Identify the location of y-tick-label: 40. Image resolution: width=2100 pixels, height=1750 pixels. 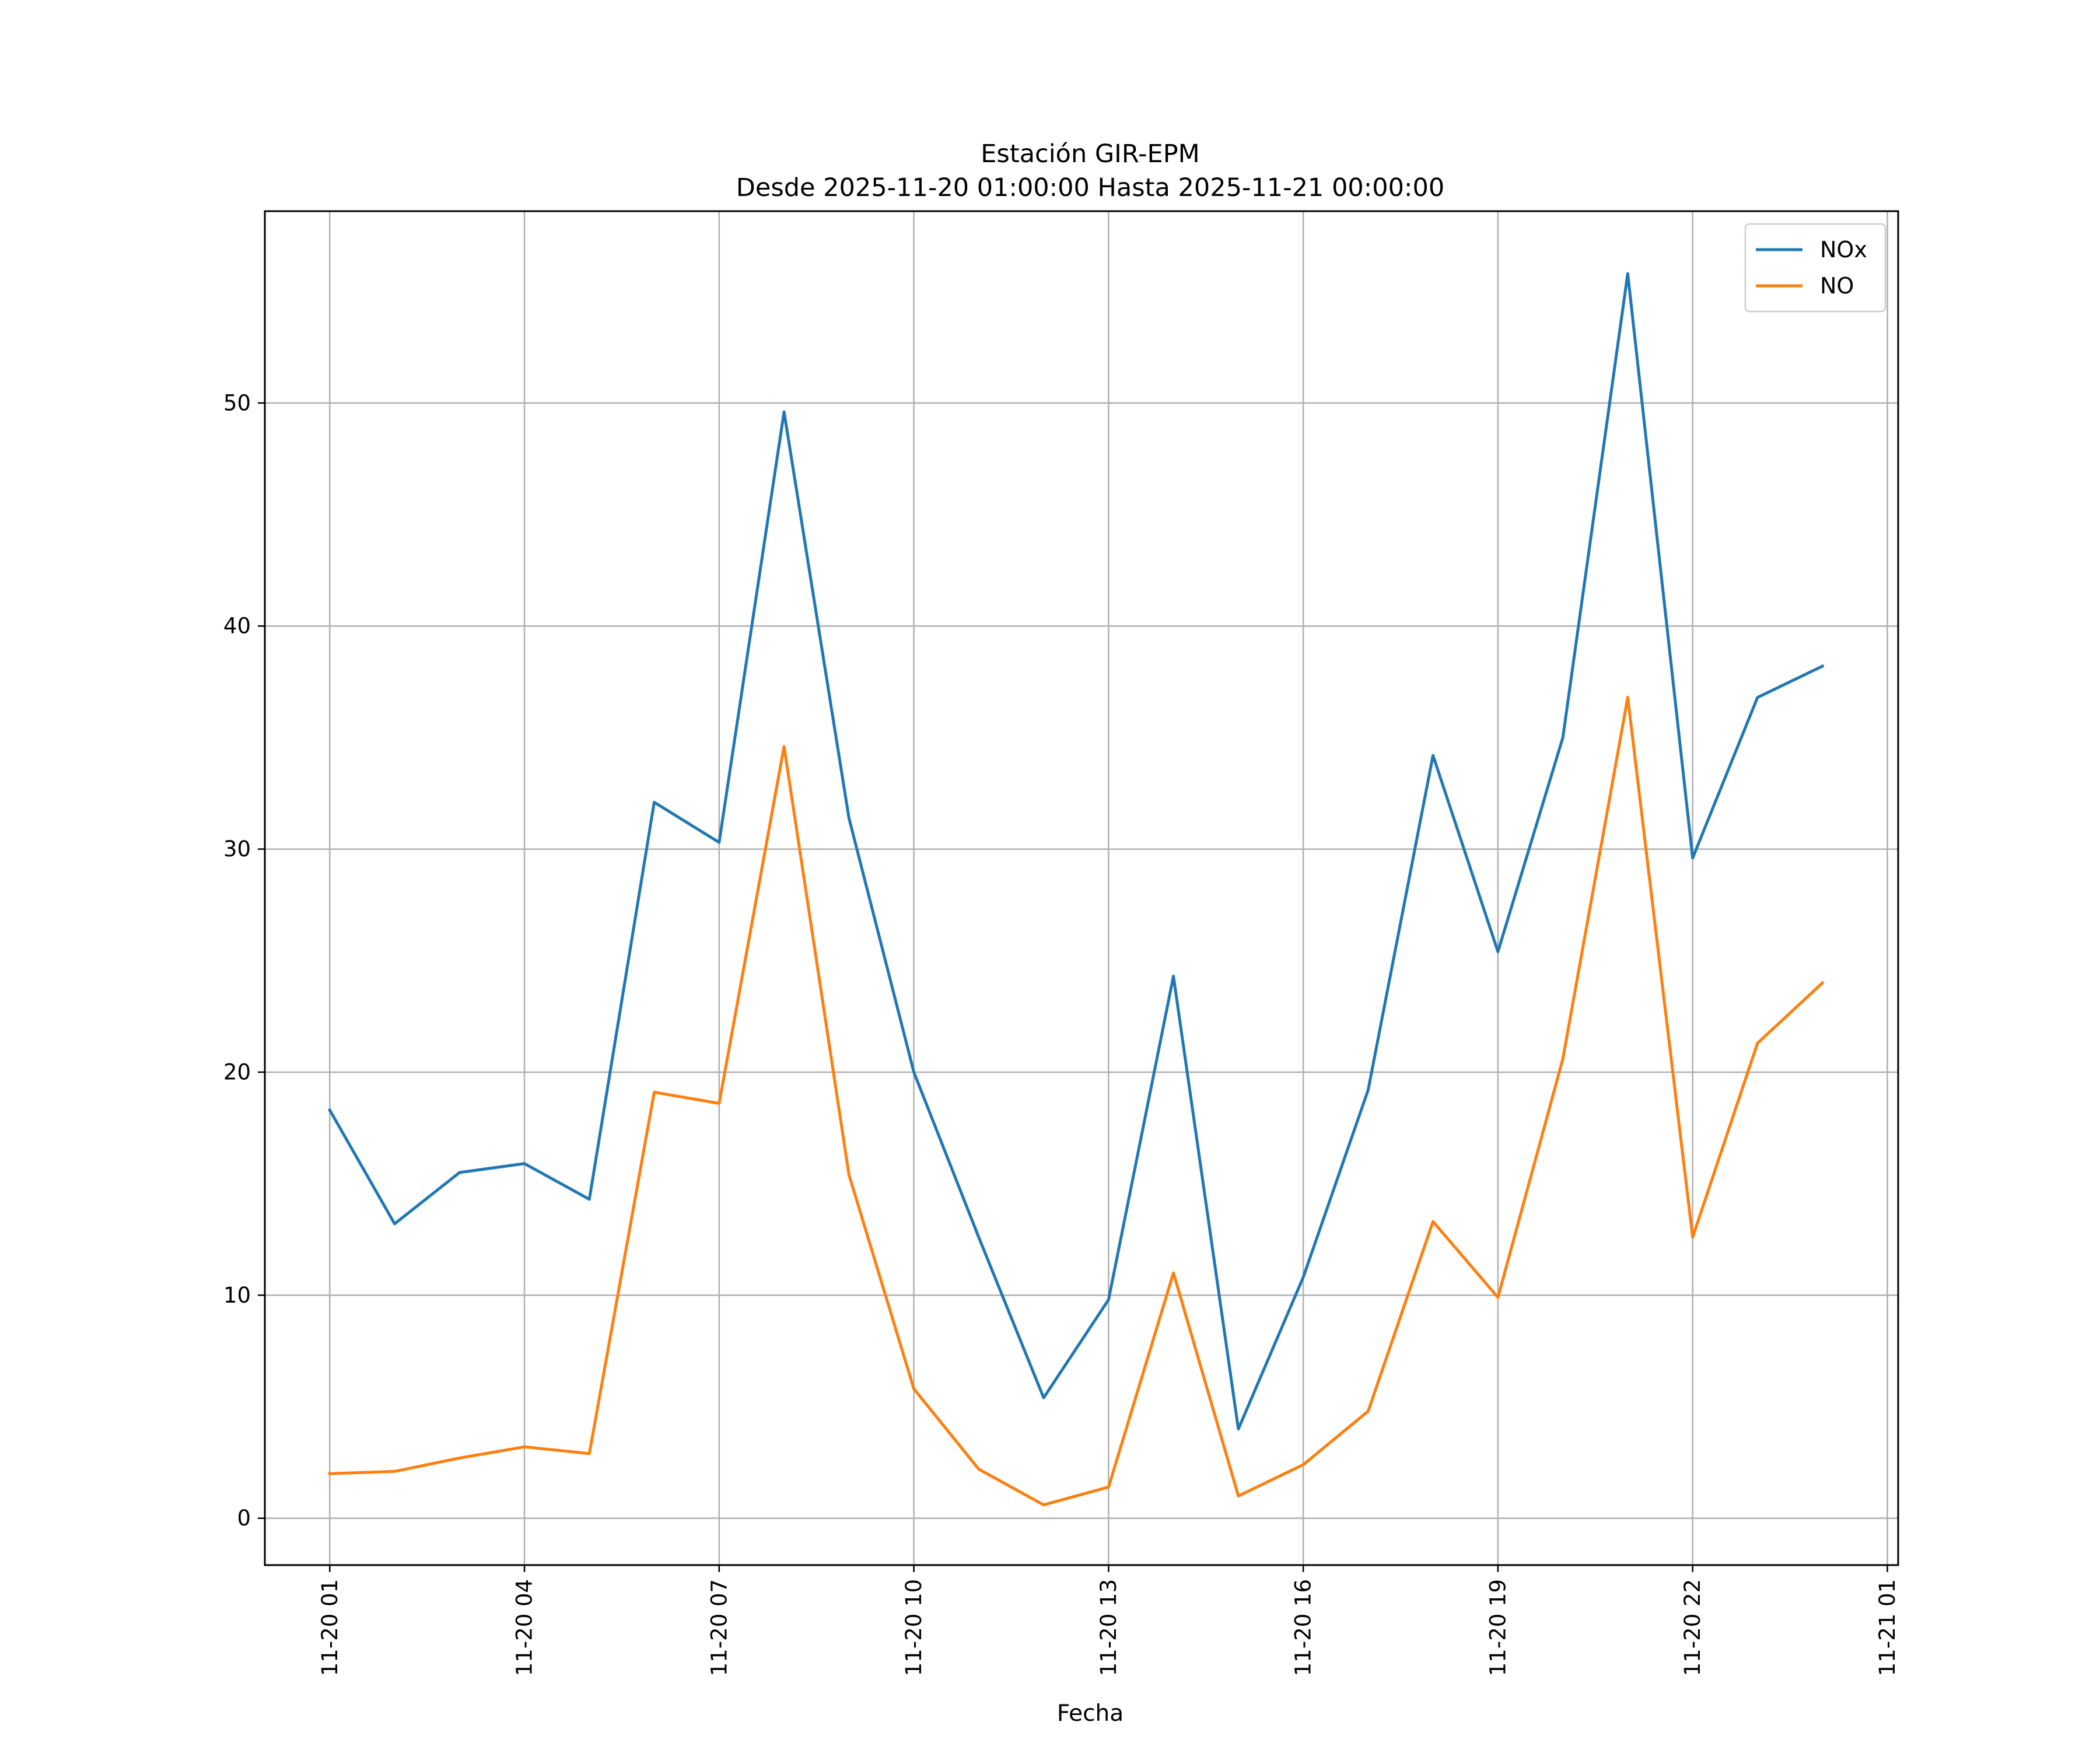
(237, 626).